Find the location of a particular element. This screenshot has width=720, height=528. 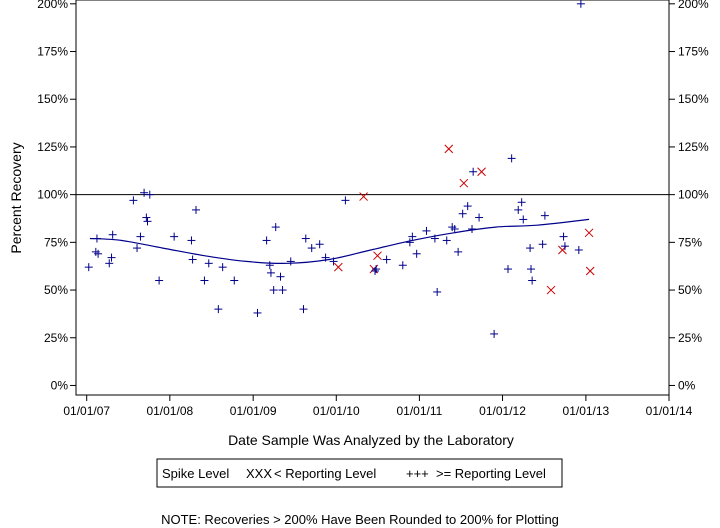

legend-label-below: < Reporting Level is located at coordinates (325, 473).